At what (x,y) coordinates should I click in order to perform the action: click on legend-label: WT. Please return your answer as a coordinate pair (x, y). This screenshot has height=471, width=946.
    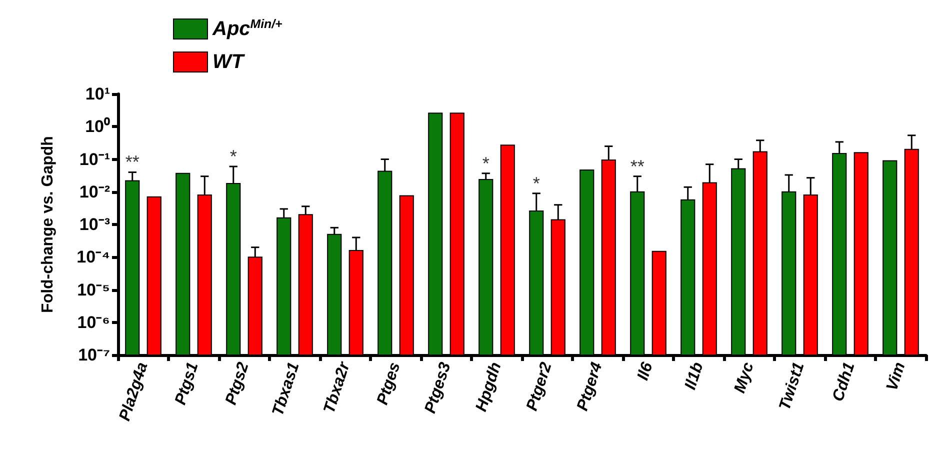
    Looking at the image, I should click on (229, 62).